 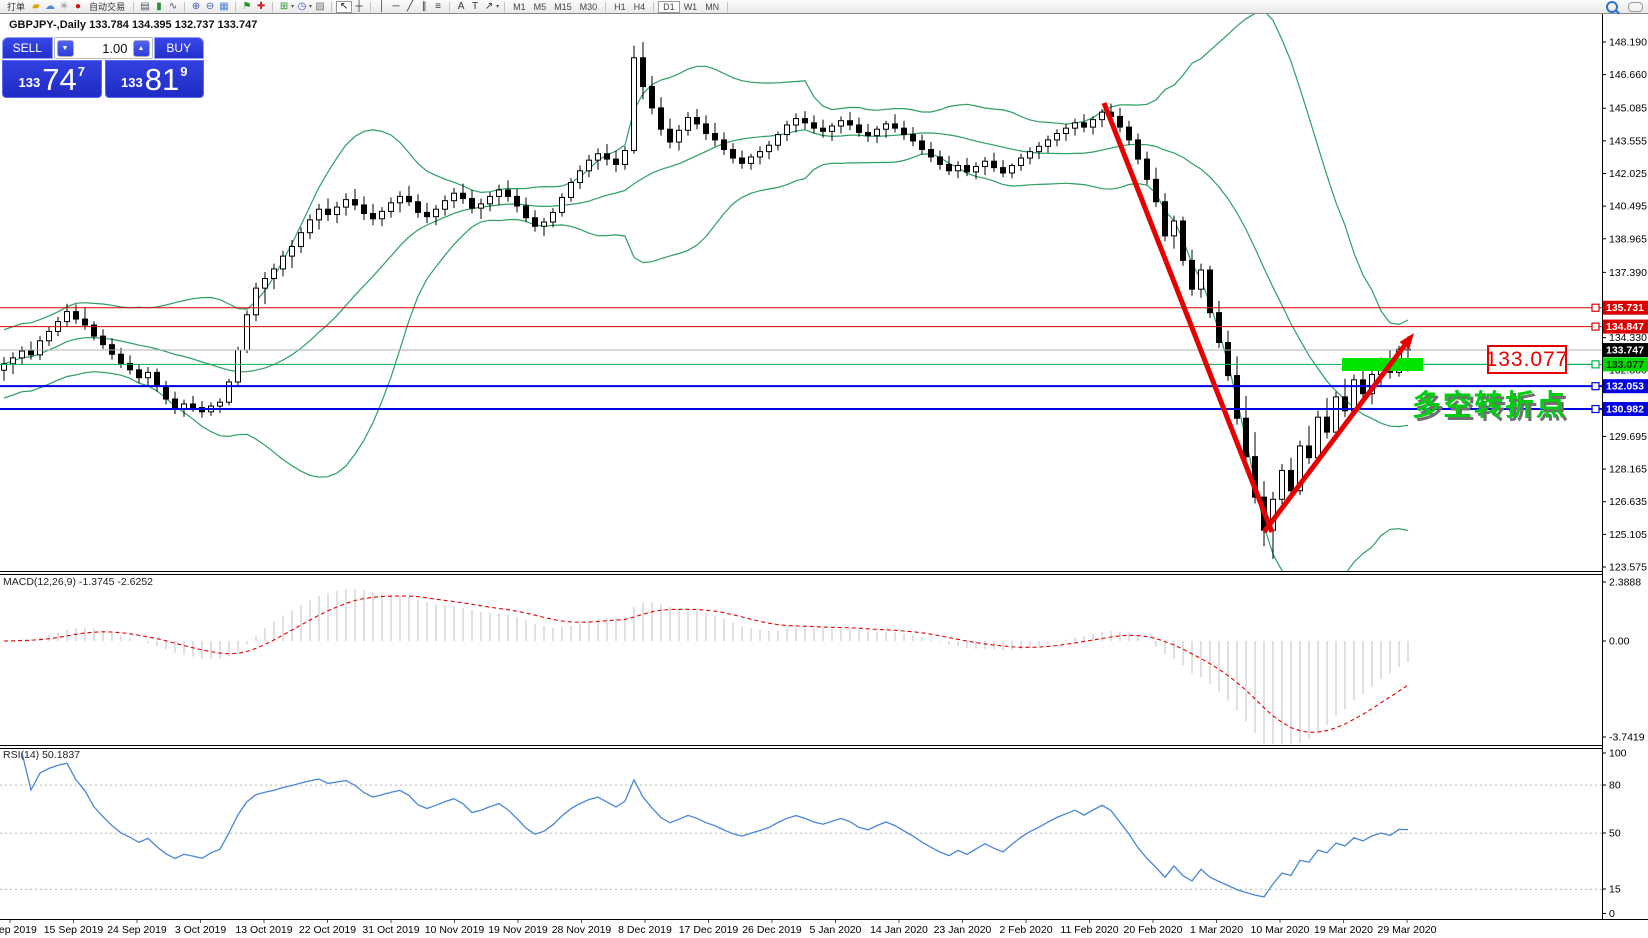 What do you see at coordinates (1618, 754) in the screenshot?
I see `svg-text: 100` at bounding box center [1618, 754].